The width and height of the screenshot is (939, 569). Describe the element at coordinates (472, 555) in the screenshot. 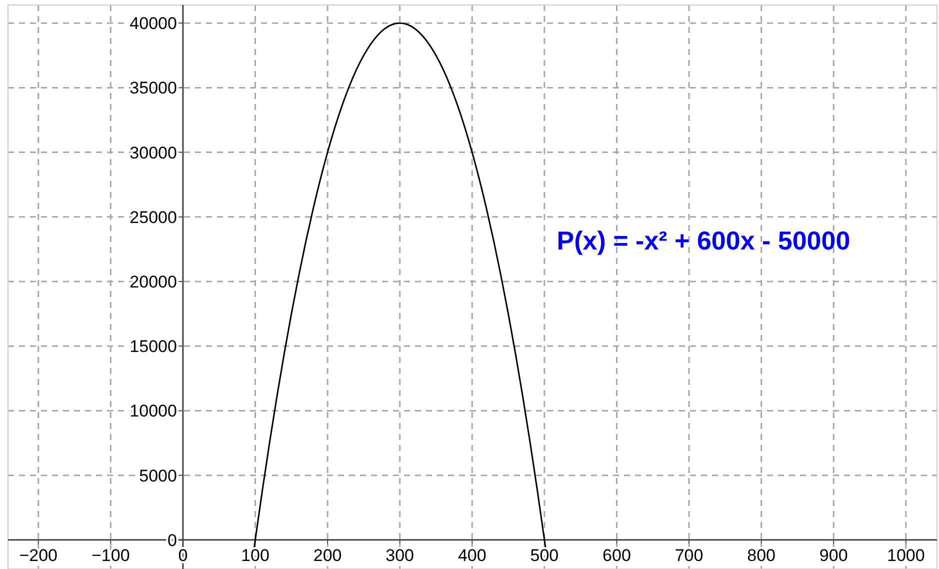

I see `x-tick-label: 400` at that location.